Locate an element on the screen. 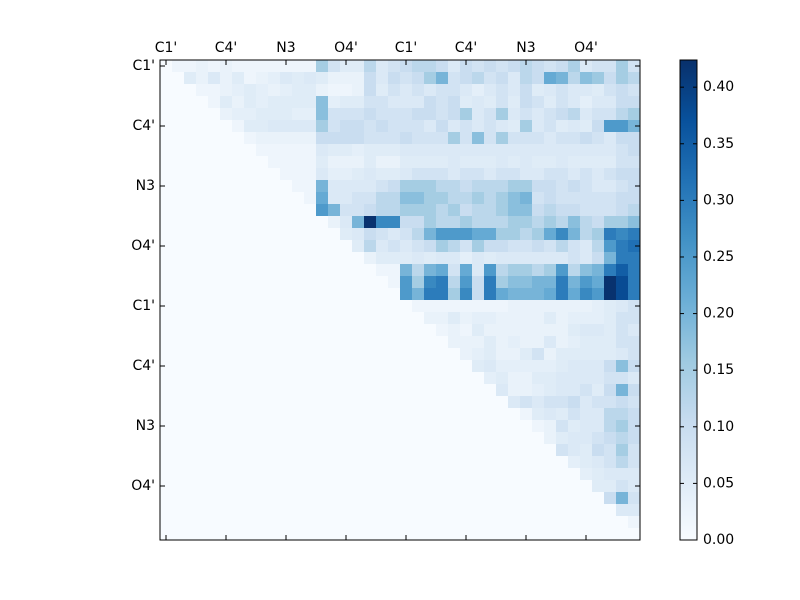  x-tick-label: C4' is located at coordinates (466, 48).